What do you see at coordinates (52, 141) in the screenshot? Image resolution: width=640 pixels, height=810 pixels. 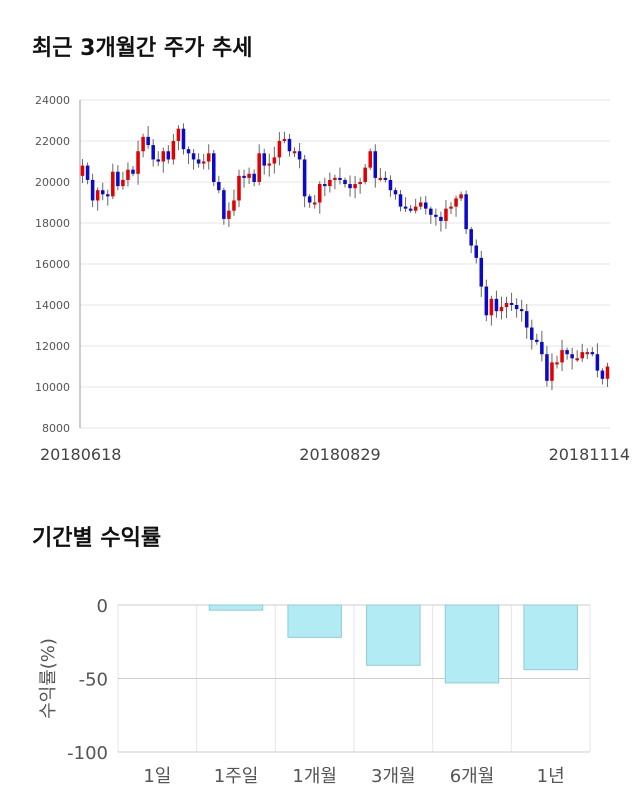 I see `y-tick-label: 22000` at bounding box center [52, 141].